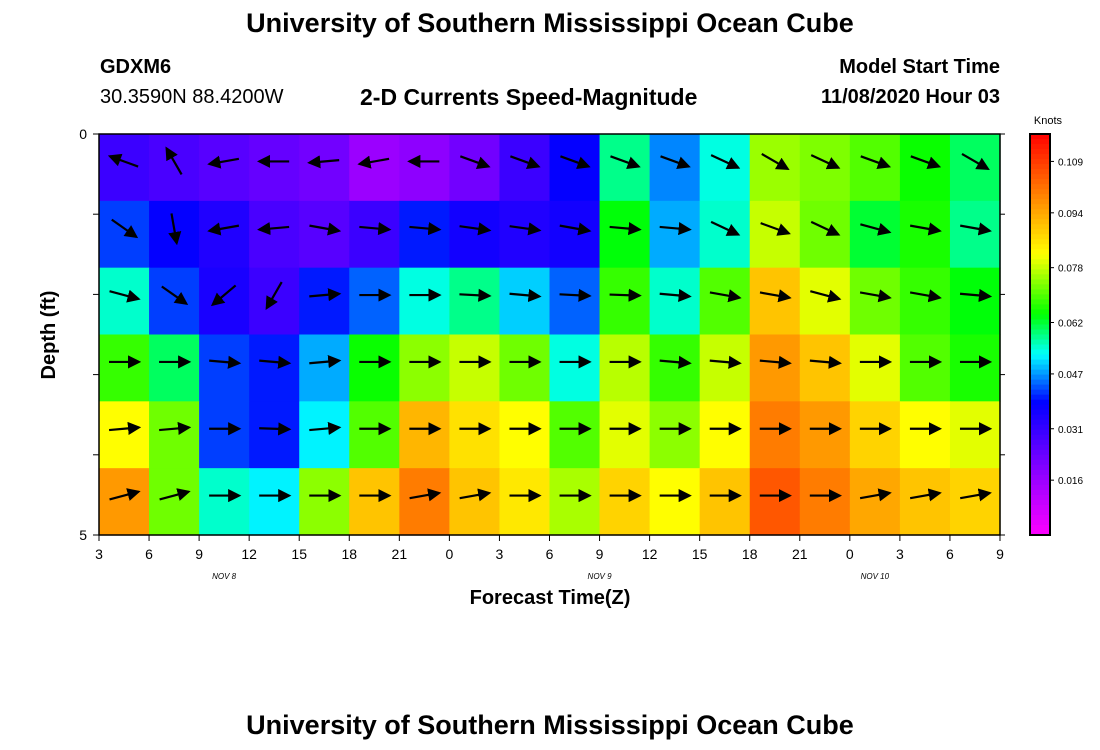 The height and width of the screenshot is (750, 1100). What do you see at coordinates (1048, 121) in the screenshot?
I see `colorbar-unit-label: Knots` at bounding box center [1048, 121].